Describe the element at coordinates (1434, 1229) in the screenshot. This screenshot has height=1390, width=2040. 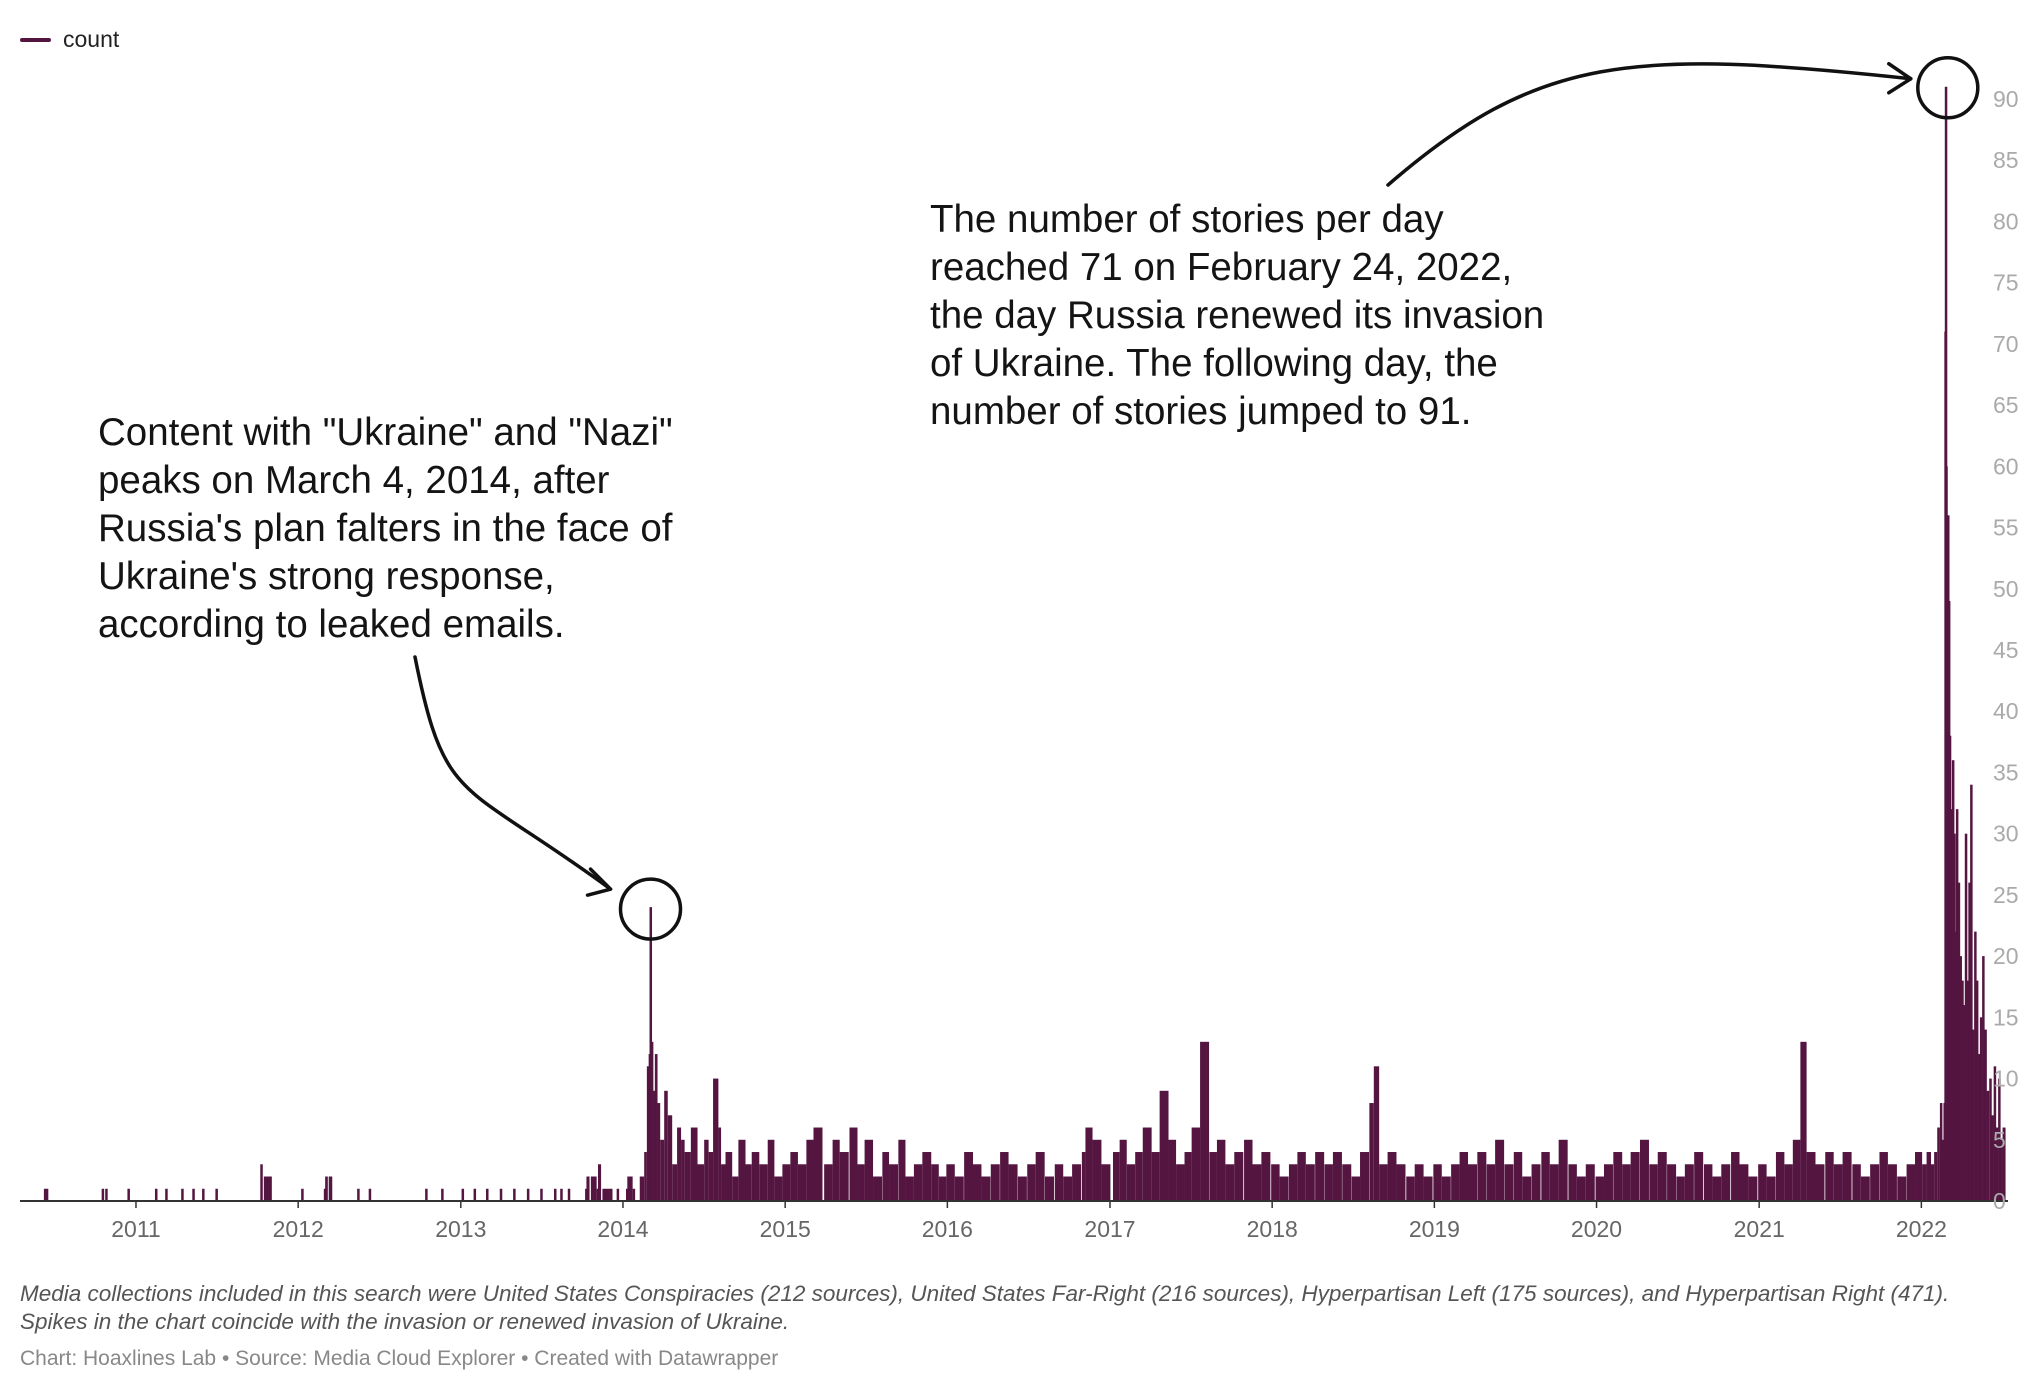
I see `x-tick-2019: 2019` at that location.